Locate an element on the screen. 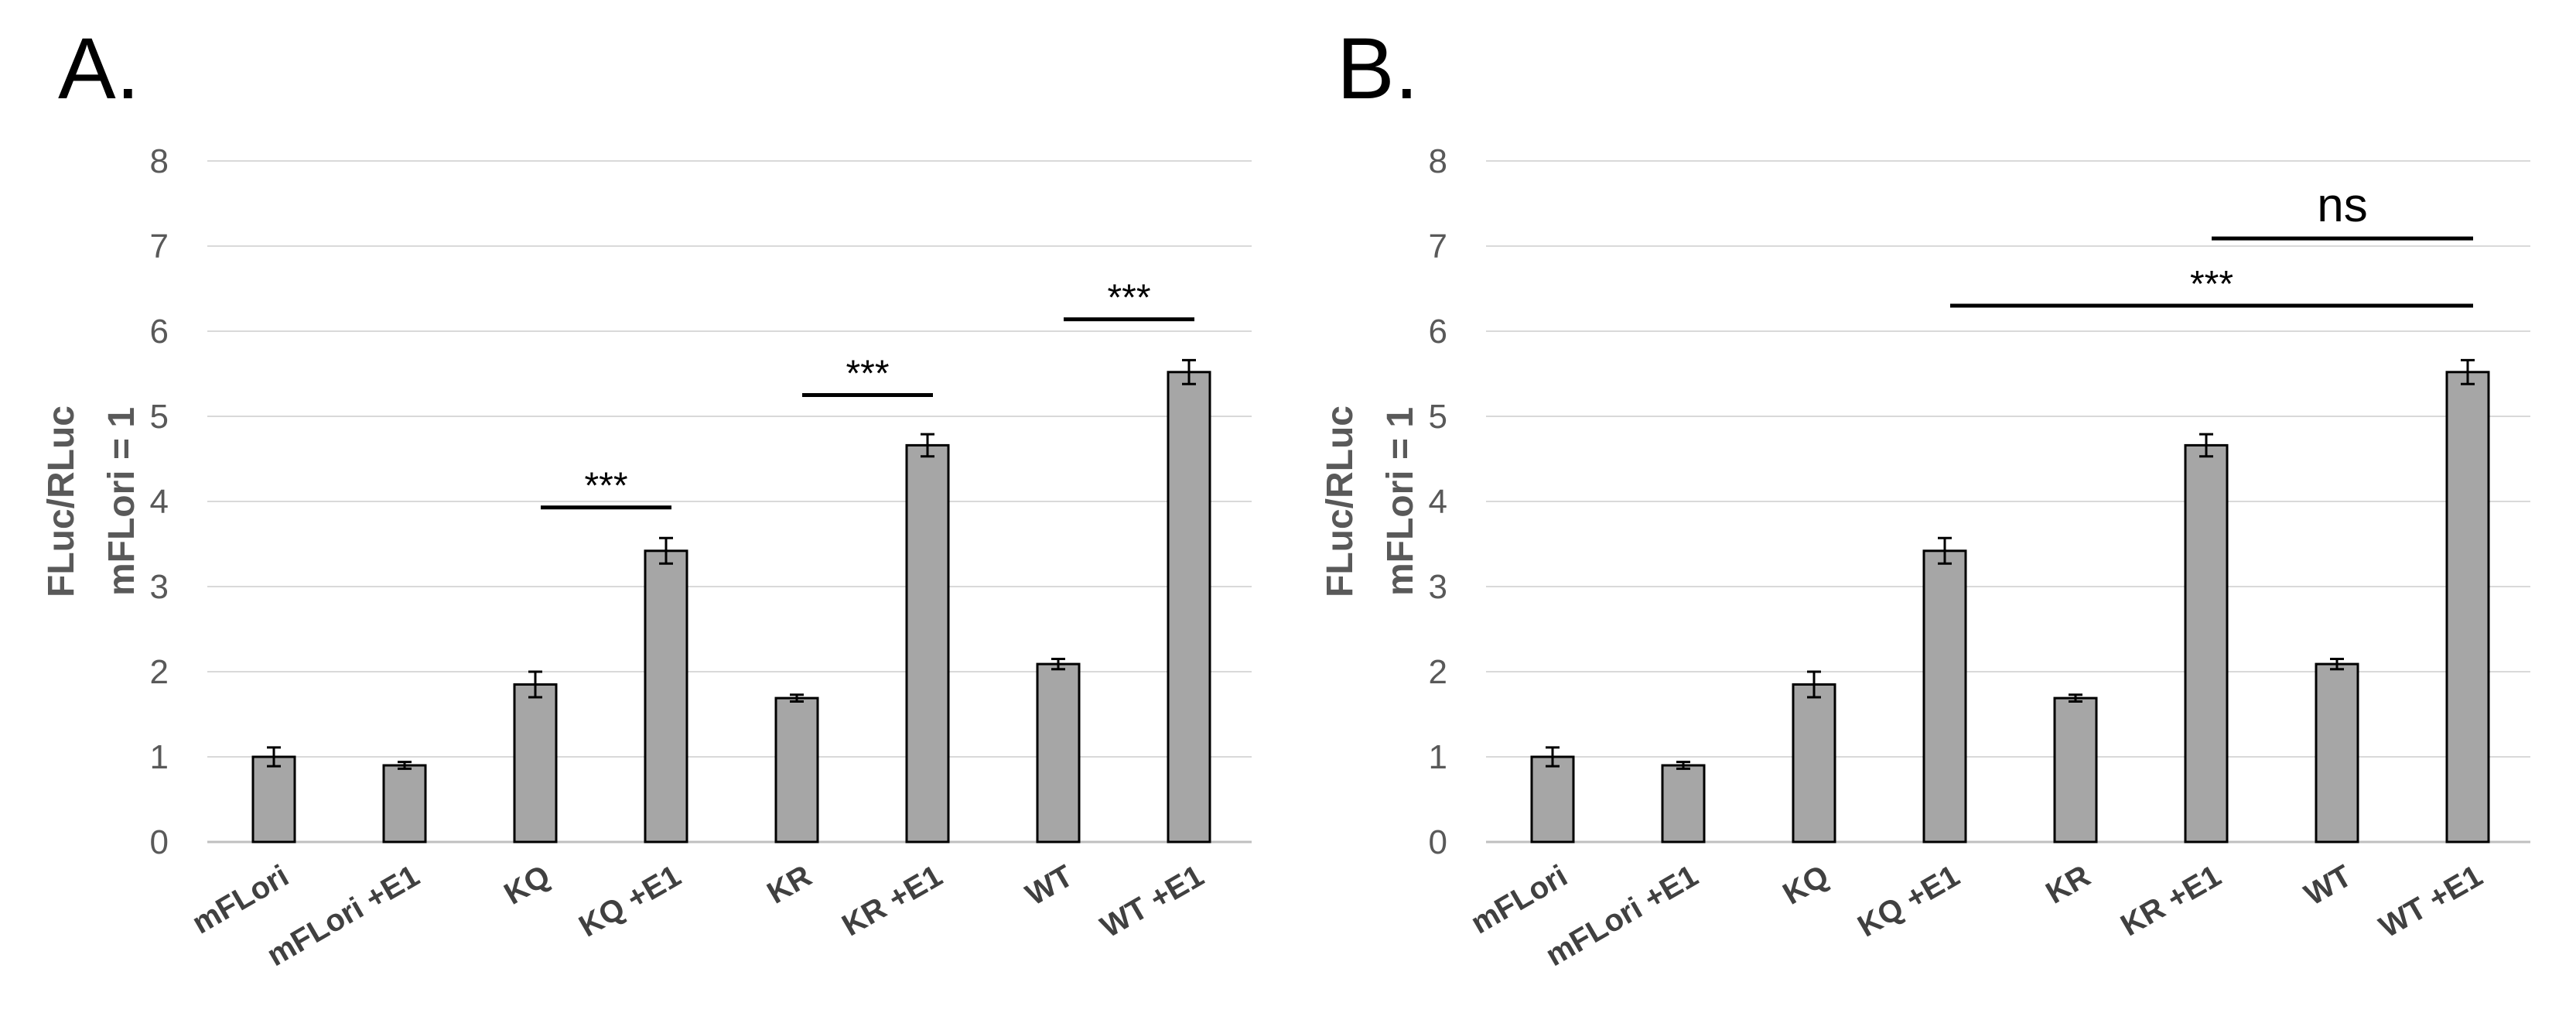  panel-letter: A. is located at coordinates (99, 68).